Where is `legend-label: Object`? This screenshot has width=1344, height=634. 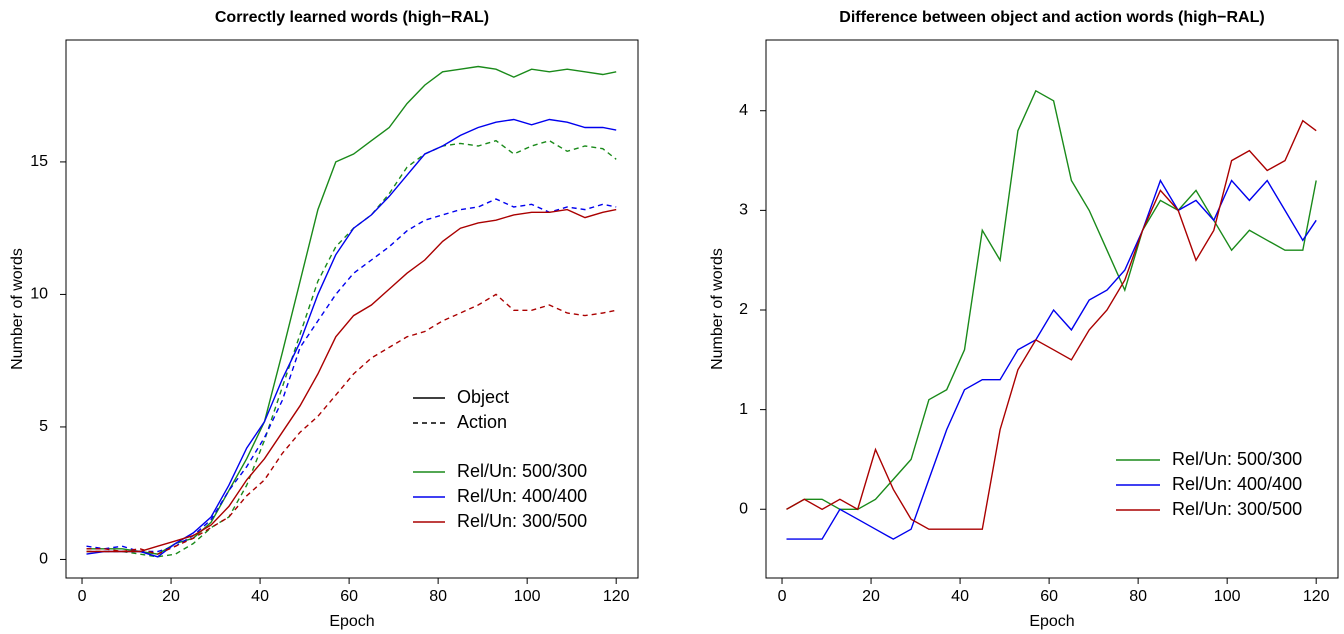 legend-label: Object is located at coordinates (483, 397).